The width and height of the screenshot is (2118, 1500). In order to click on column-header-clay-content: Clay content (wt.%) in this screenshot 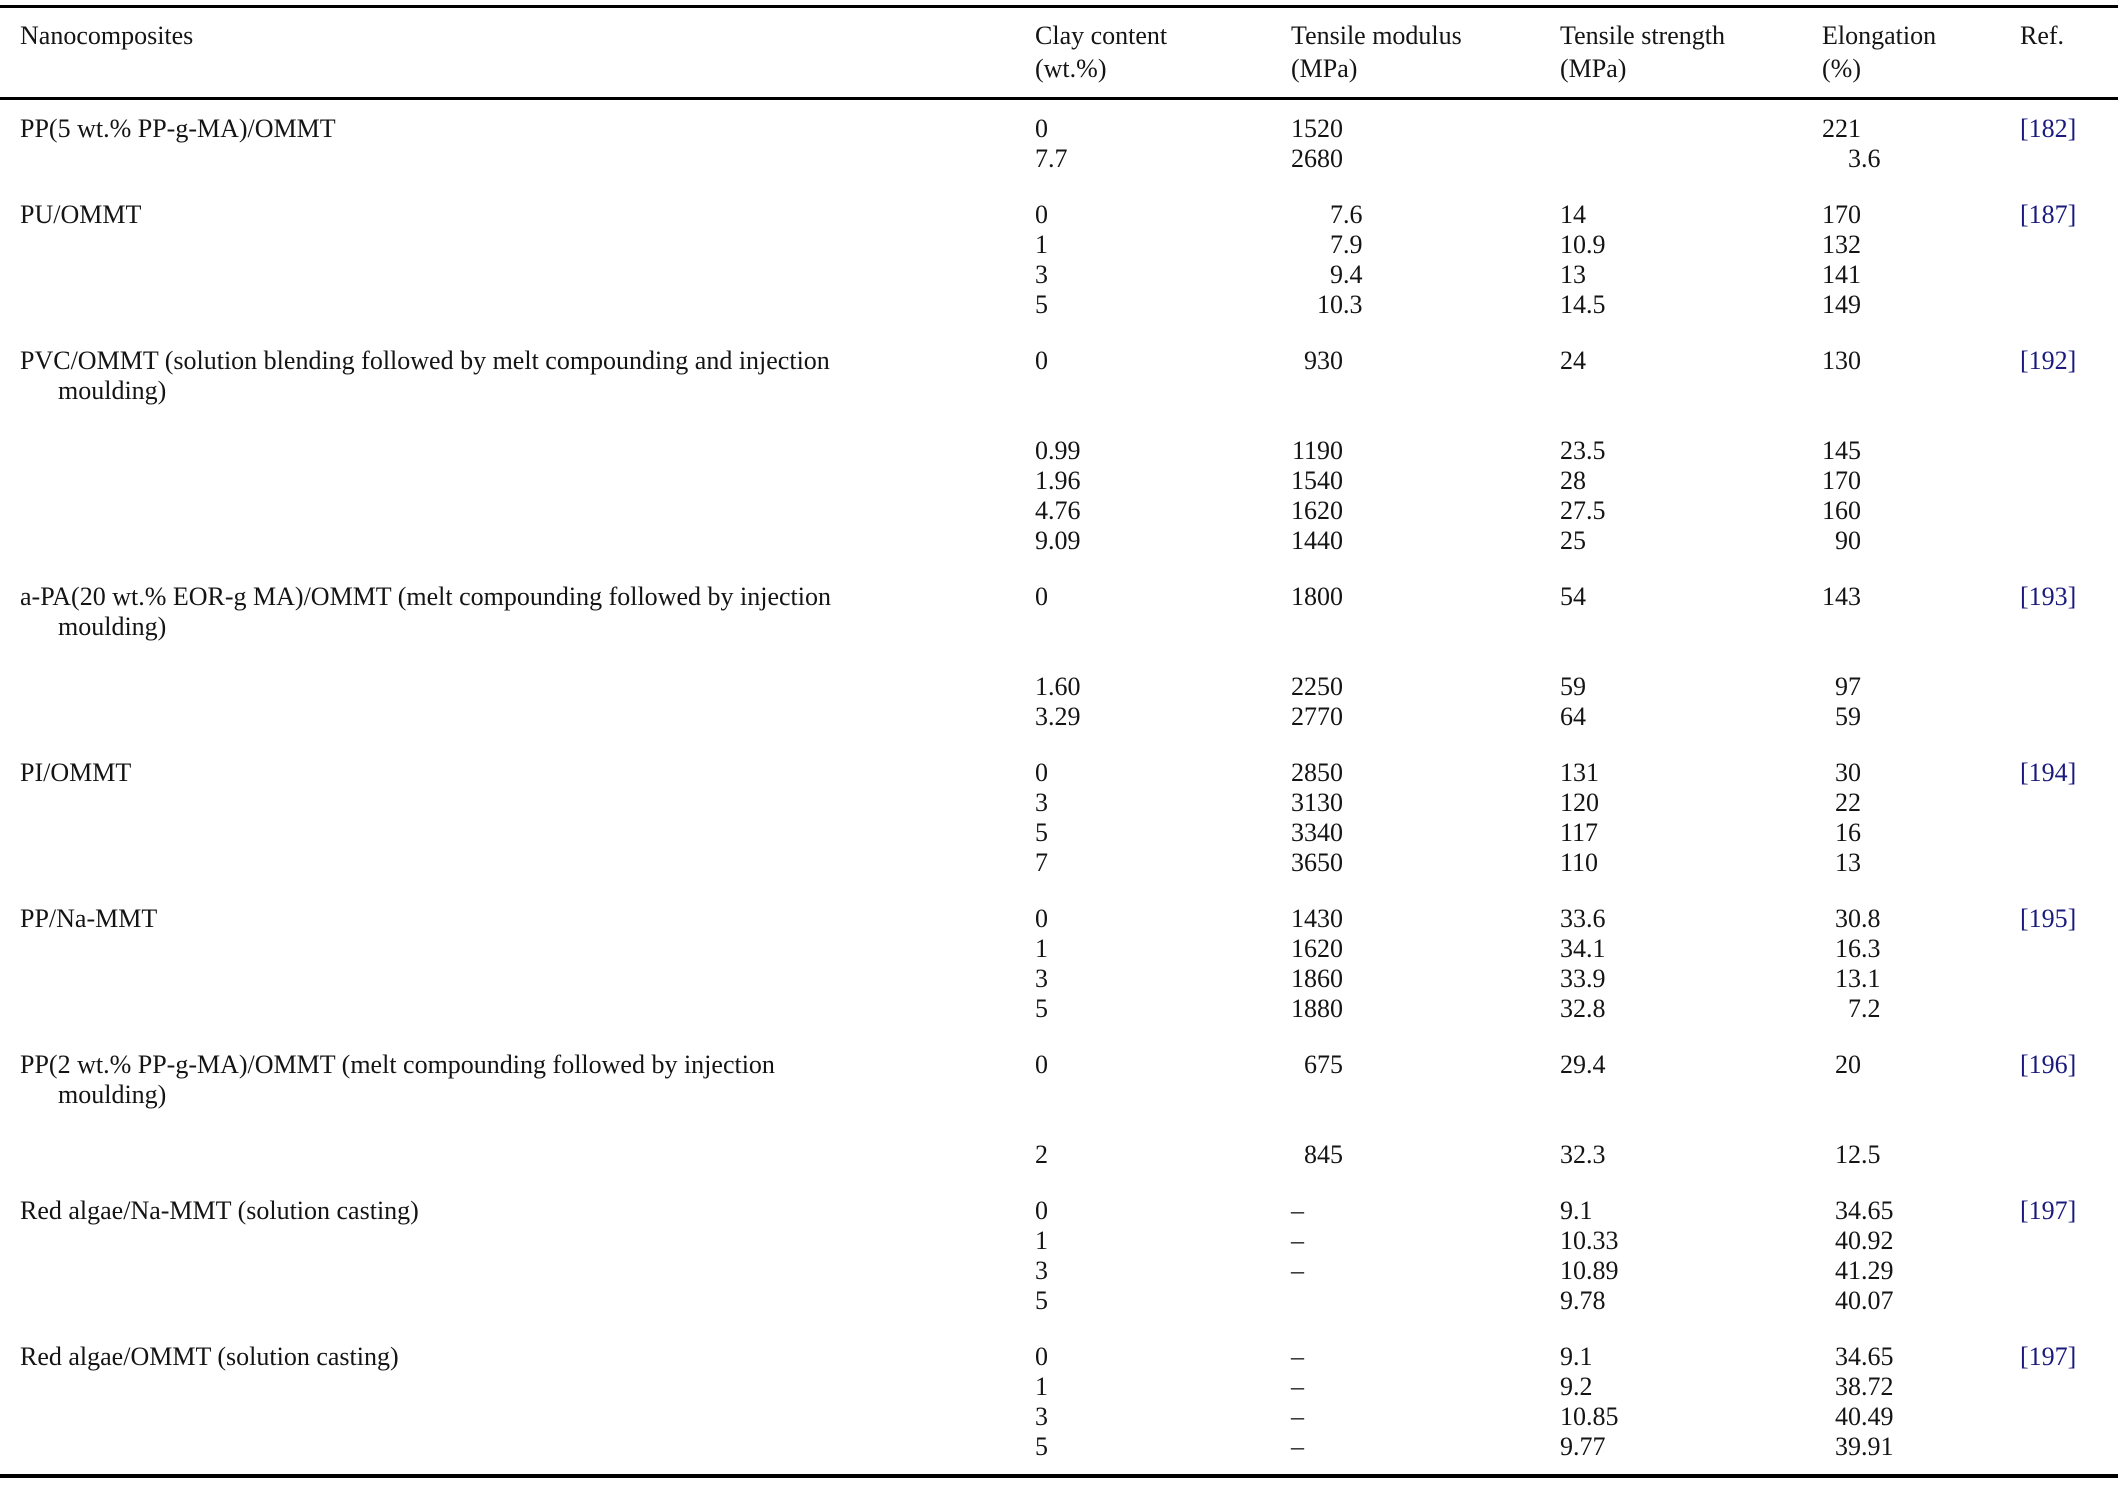, I will do `click(1163, 52)`.